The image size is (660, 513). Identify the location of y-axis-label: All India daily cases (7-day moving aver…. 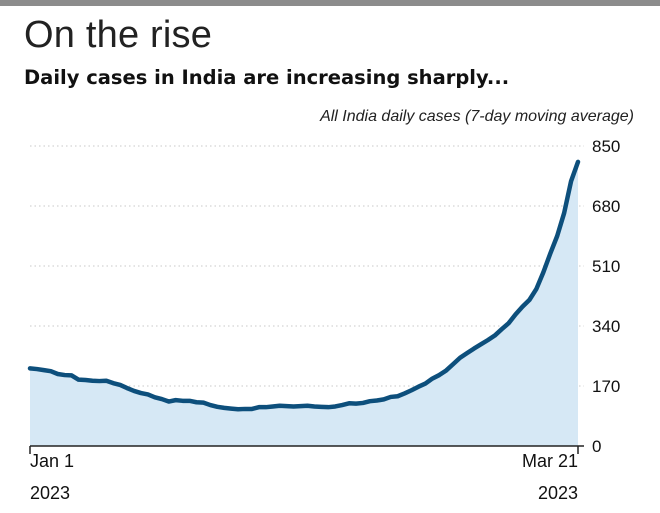
(476, 116).